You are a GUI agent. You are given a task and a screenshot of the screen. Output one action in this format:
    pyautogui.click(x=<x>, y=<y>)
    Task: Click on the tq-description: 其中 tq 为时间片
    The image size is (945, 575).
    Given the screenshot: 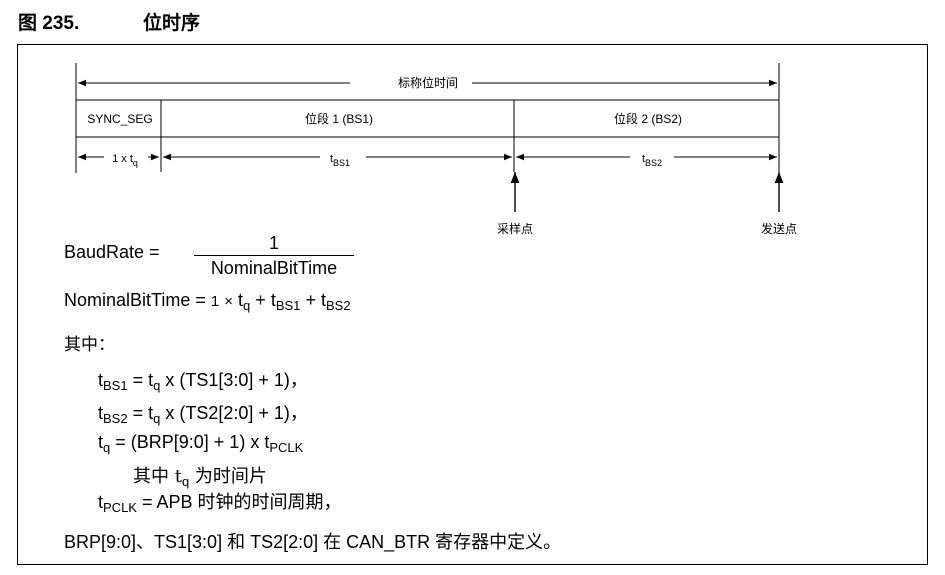 What is the action you would take?
    pyautogui.click(x=200, y=477)
    